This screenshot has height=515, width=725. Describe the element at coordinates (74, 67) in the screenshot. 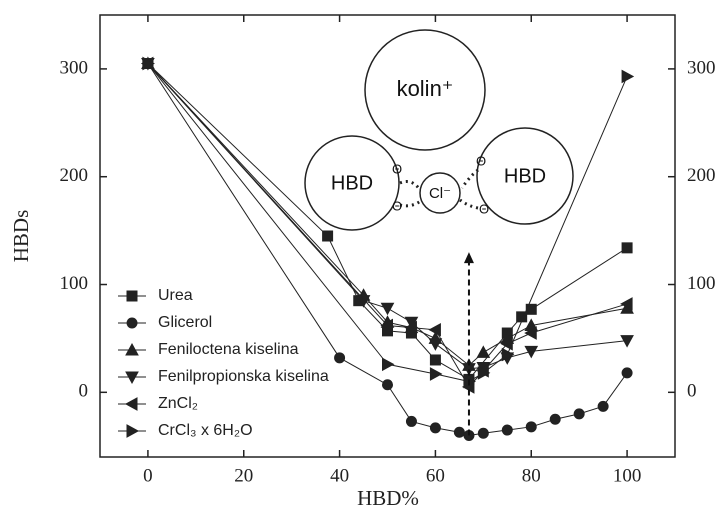

I see `y-tick-label: 300` at that location.